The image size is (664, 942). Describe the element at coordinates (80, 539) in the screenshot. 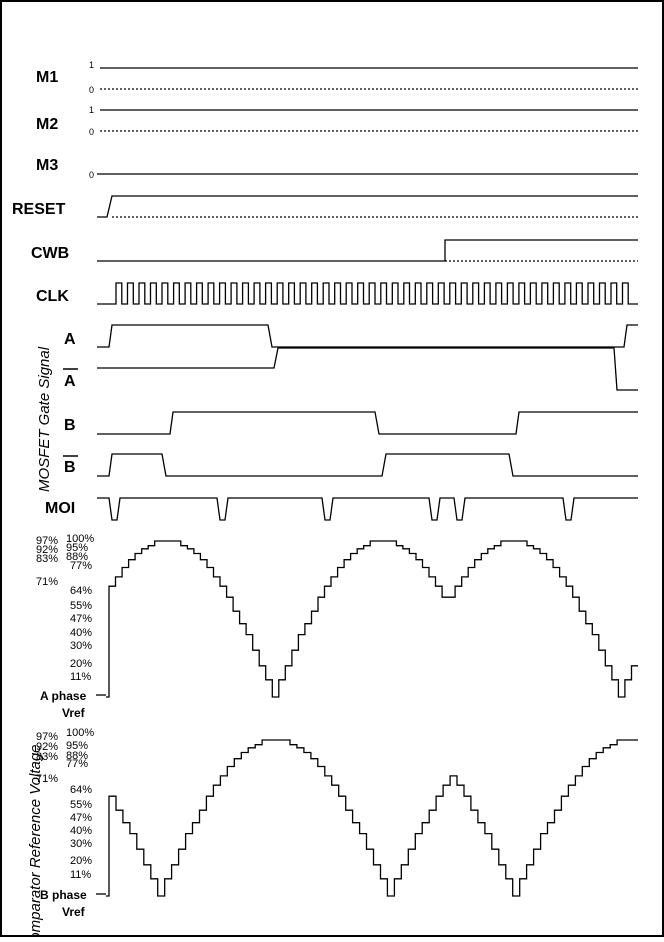

I see `a-pct-100: 100%` at that location.